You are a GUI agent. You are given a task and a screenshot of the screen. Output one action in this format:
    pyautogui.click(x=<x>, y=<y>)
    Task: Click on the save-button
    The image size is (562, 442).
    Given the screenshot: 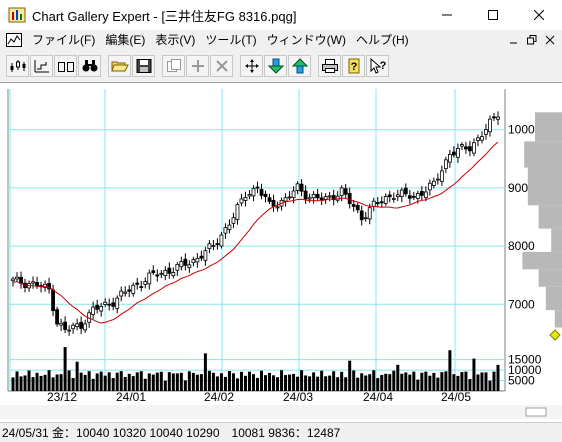 What is the action you would take?
    pyautogui.click(x=143, y=66)
    